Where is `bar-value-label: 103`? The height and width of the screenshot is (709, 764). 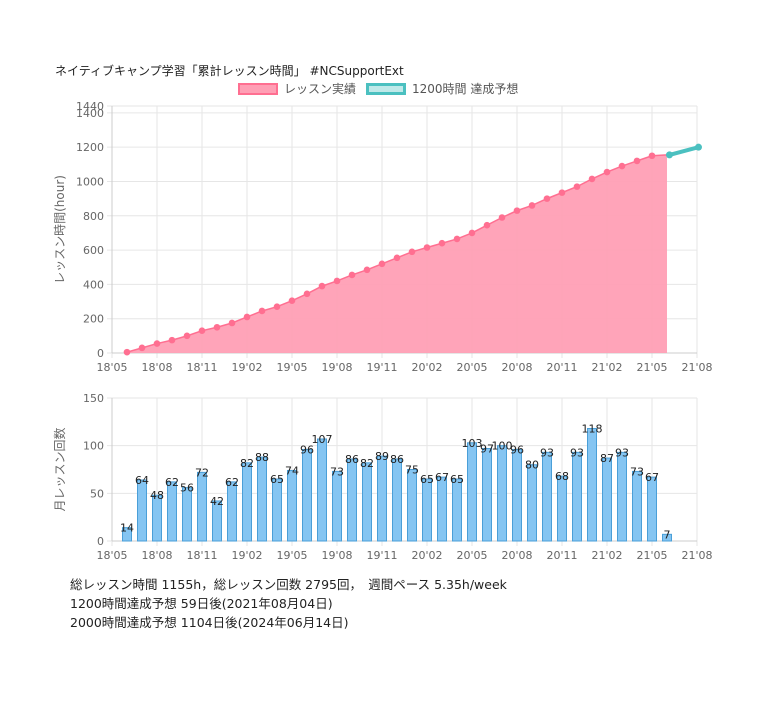
bar-value-label: 103 is located at coordinates (472, 443).